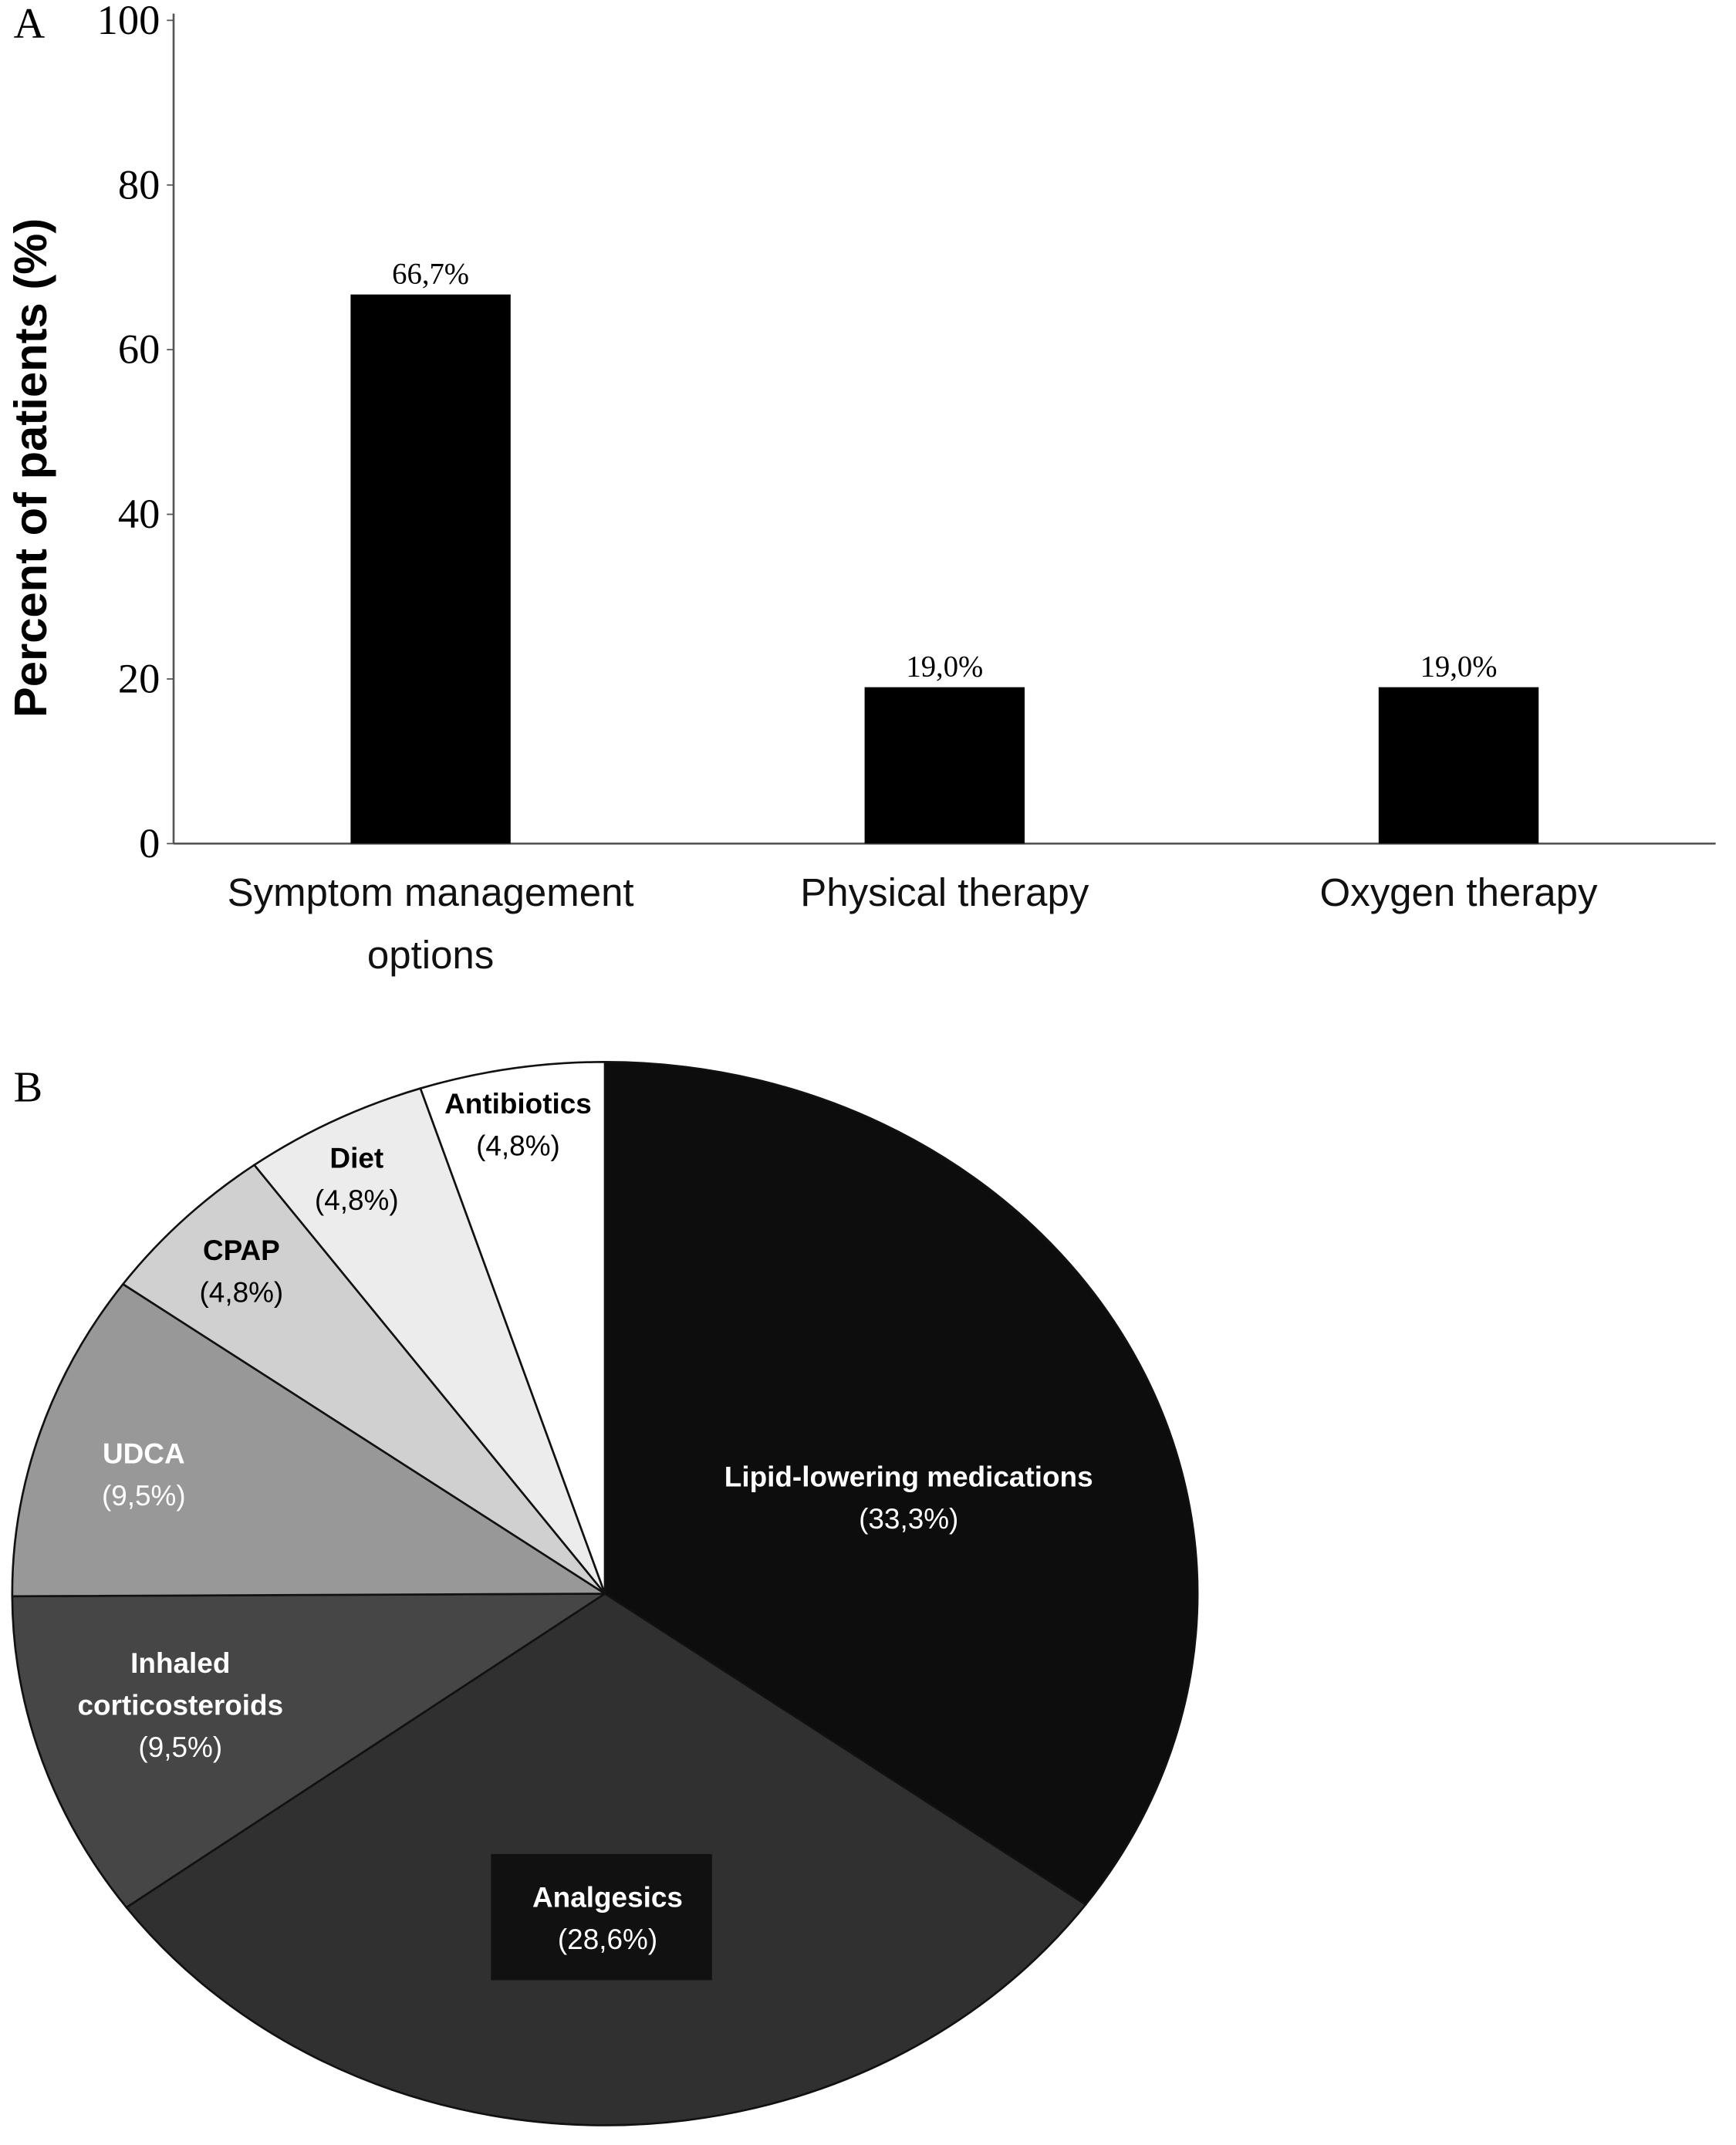  I want to click on y-tick-label: 80, so click(139, 184).